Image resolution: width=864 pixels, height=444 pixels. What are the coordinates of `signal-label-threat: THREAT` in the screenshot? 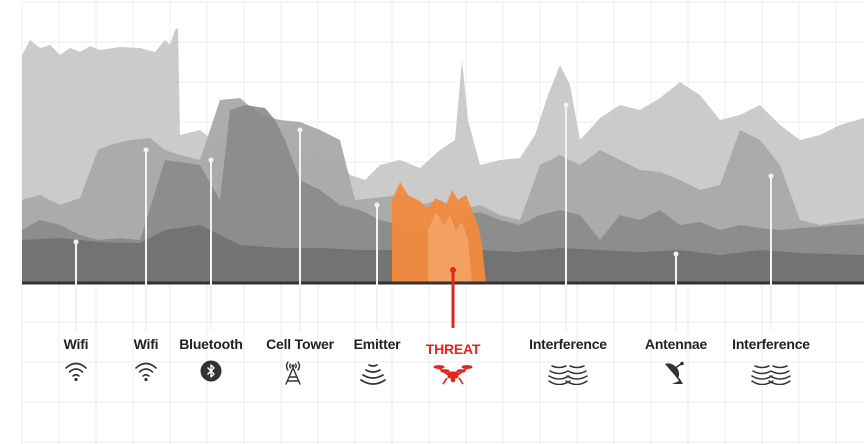 It's located at (453, 349).